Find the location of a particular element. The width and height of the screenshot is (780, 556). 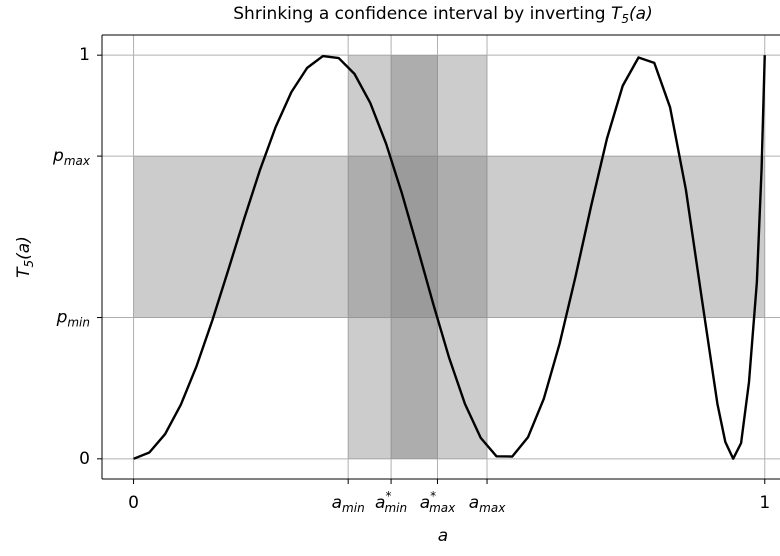

y-axis-label: T5(a) is located at coordinates (25, 257).